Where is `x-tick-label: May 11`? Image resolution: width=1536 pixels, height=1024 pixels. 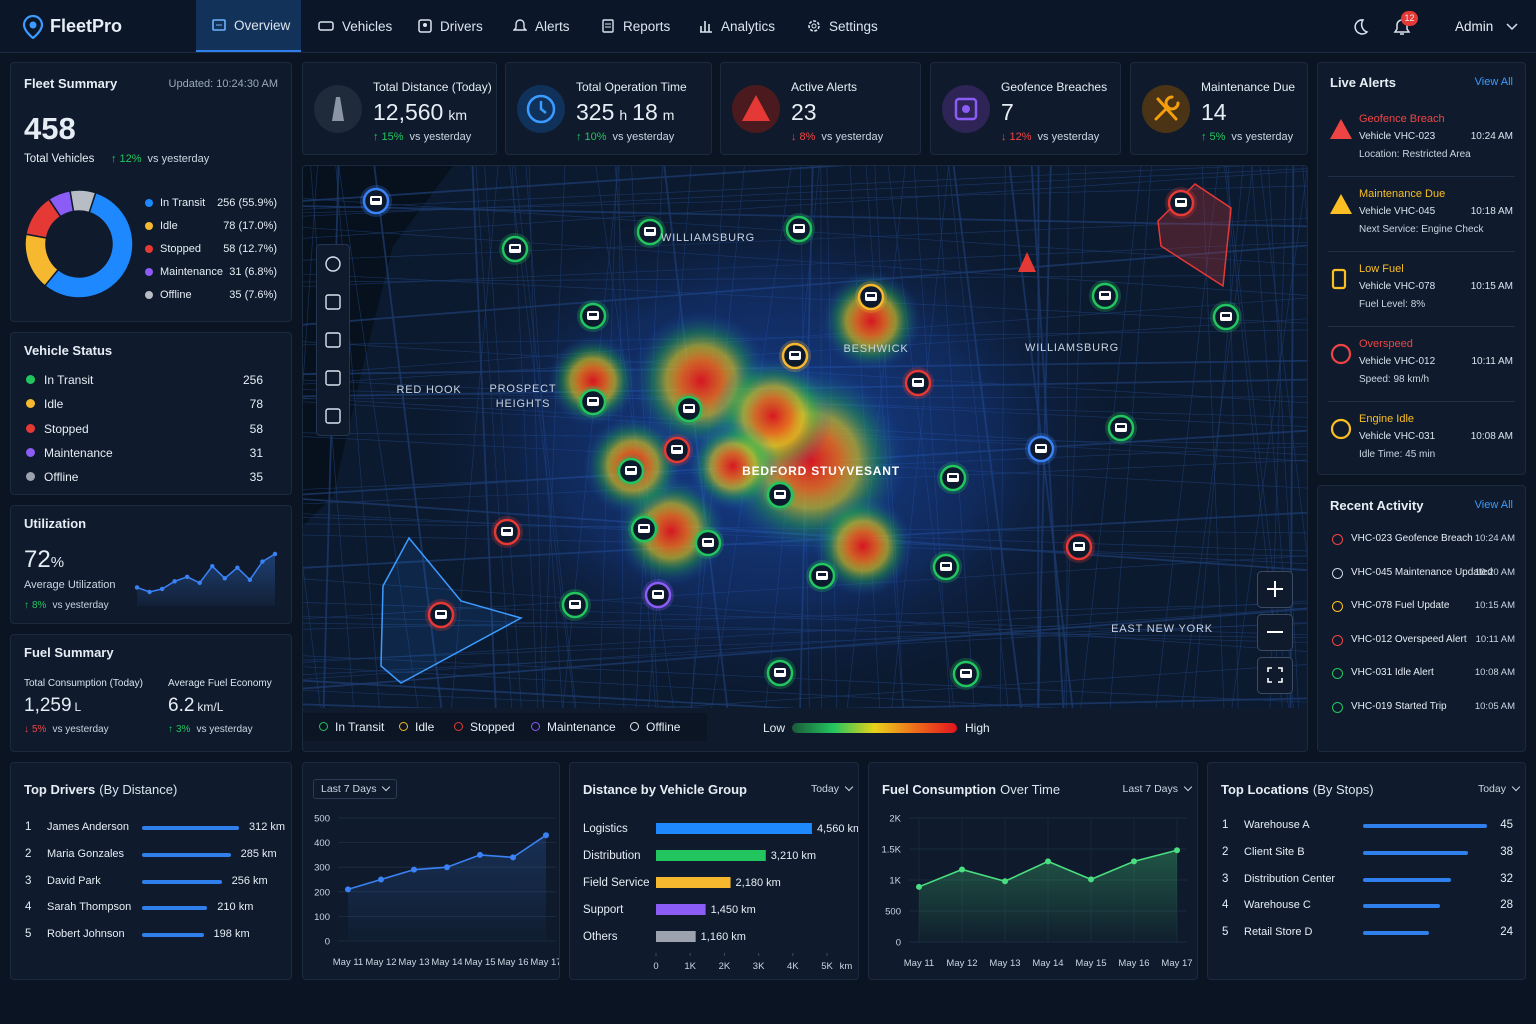 x-tick-label: May 11 is located at coordinates (348, 962).